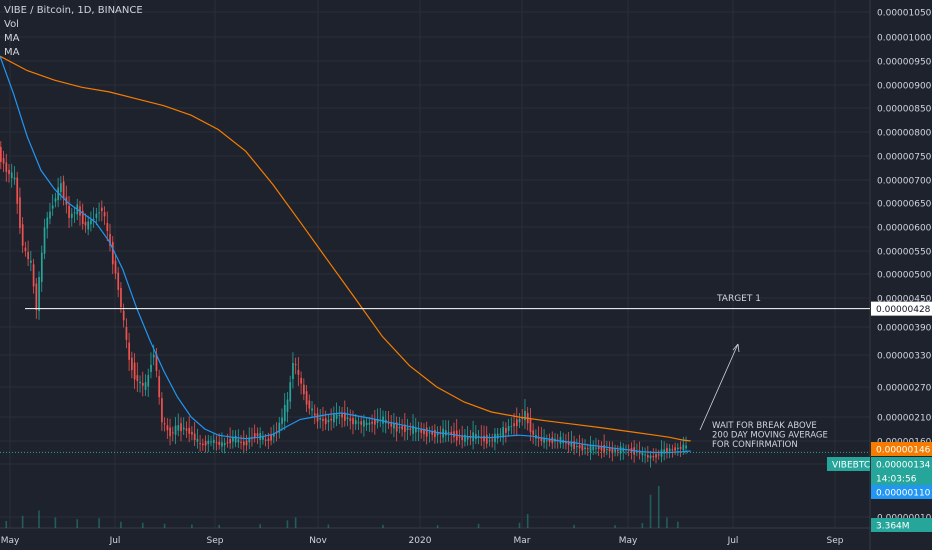  What do you see at coordinates (904, 276) in the screenshot?
I see `y-tick-label: 0.00000500` at bounding box center [904, 276].